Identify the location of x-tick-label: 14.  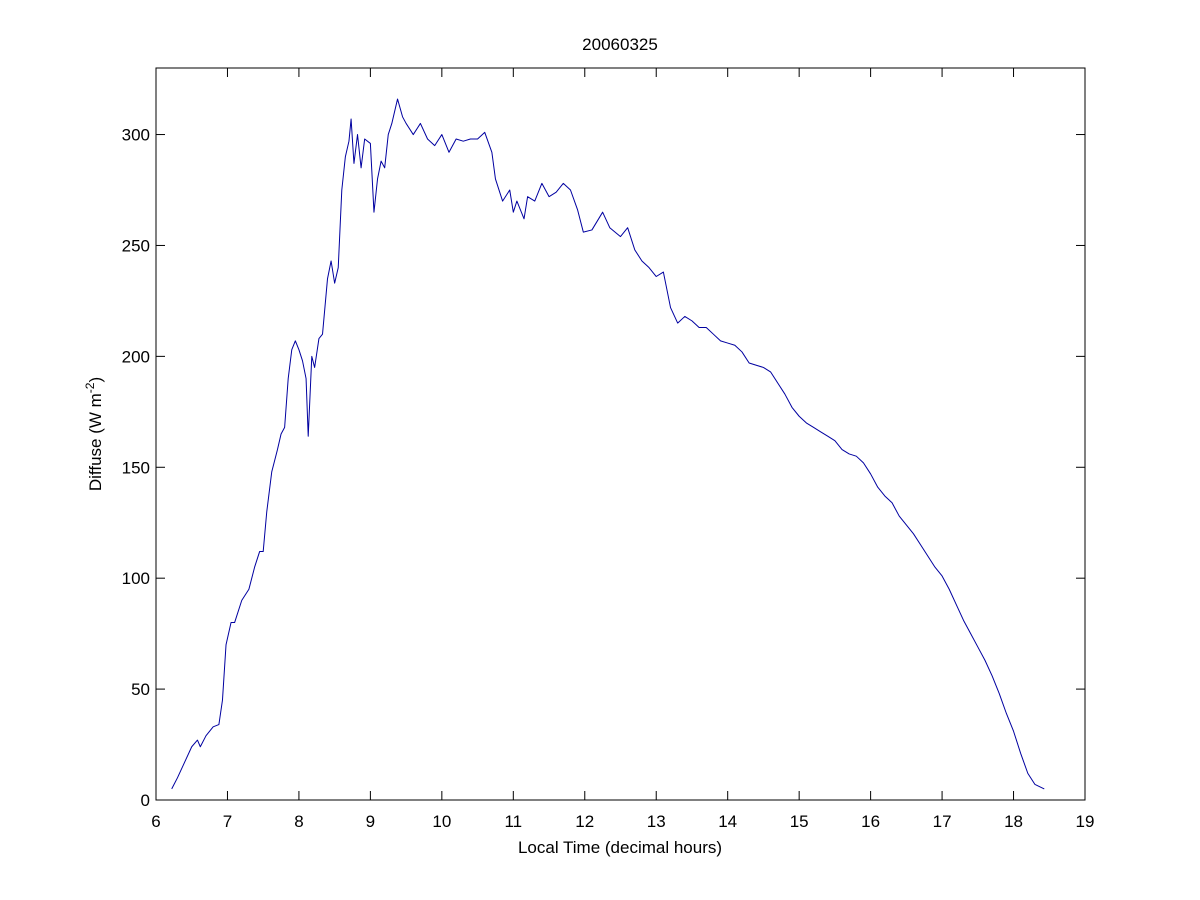
(727, 821).